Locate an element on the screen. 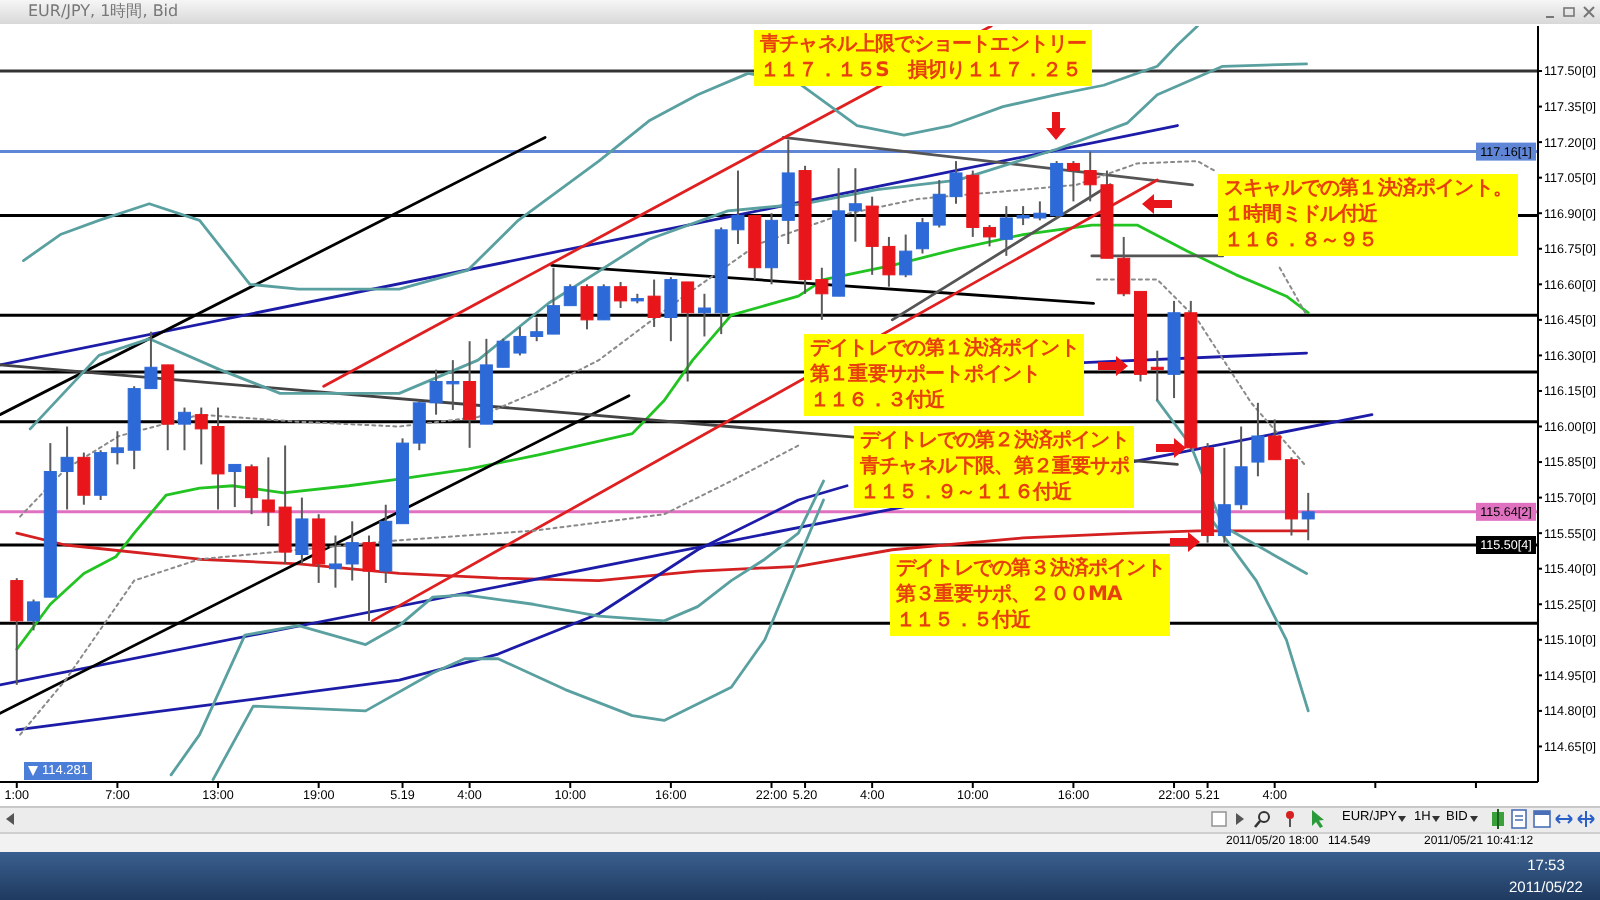  annotation: デイトレでの第３決済ポイント第３重要サポ、２００MA１１５．５付近 is located at coordinates (1030, 595).